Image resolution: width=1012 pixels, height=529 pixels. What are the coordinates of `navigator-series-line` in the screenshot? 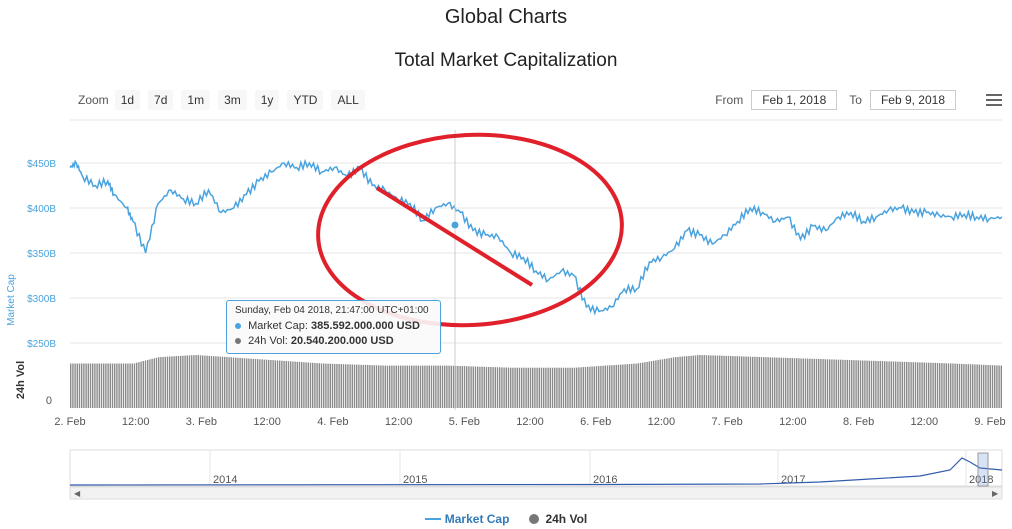 It's located at (536, 471).